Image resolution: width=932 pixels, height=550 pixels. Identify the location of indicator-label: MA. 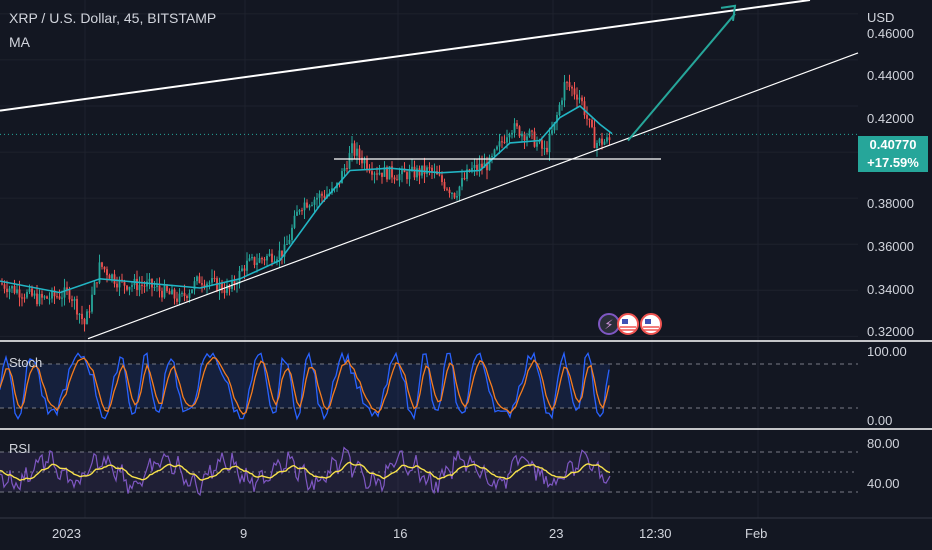
(19, 42).